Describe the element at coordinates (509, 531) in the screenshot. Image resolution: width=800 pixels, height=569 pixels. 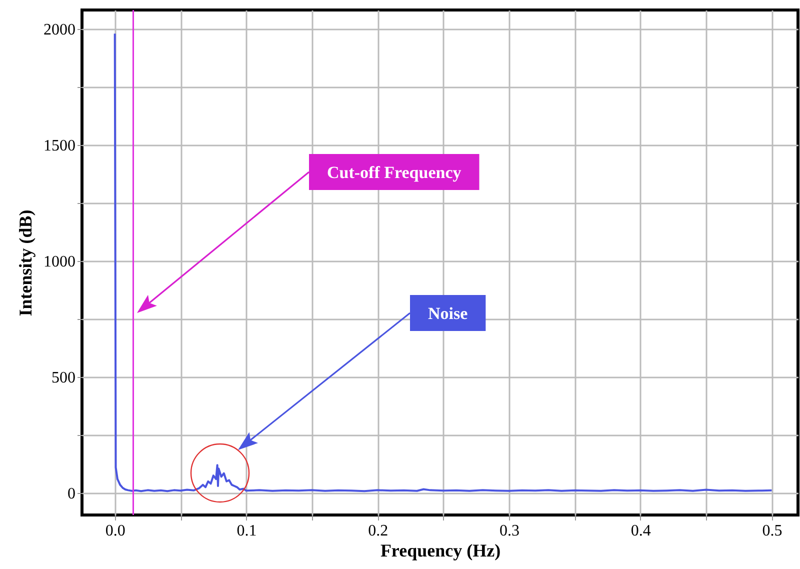
I see `x-tick-label: 0.3` at that location.